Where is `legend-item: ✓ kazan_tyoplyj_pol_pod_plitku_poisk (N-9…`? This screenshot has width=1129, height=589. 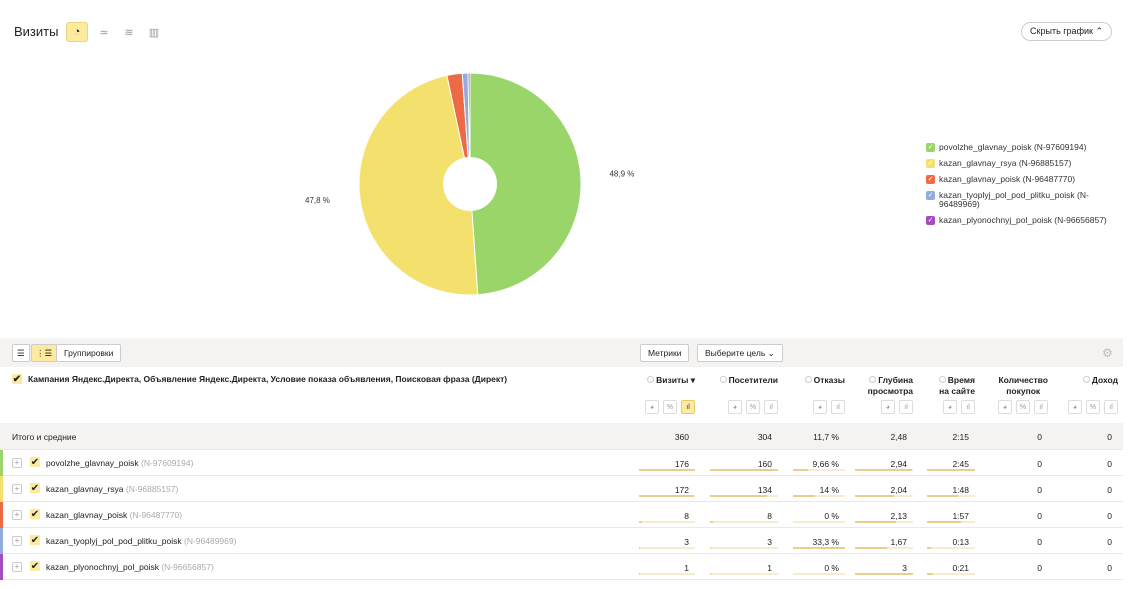
legend-item: ✓ kazan_tyoplyj_pol_pod_plitku_poisk (N-9… is located at coordinates (1021, 200).